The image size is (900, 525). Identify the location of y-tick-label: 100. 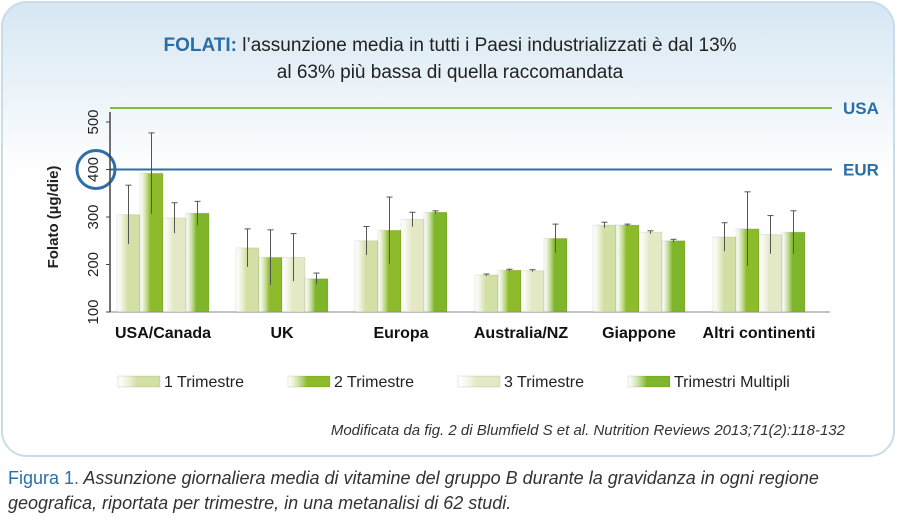
(93, 311).